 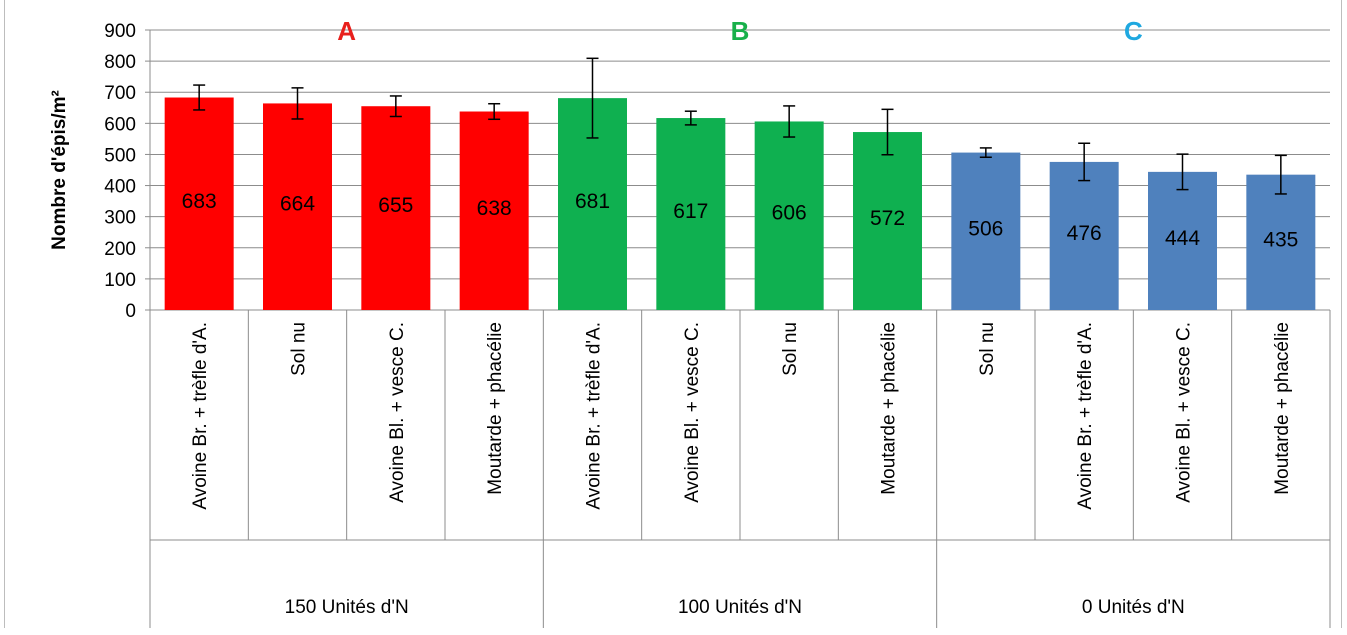 What do you see at coordinates (887, 218) in the screenshot?
I see `data-label: 572` at bounding box center [887, 218].